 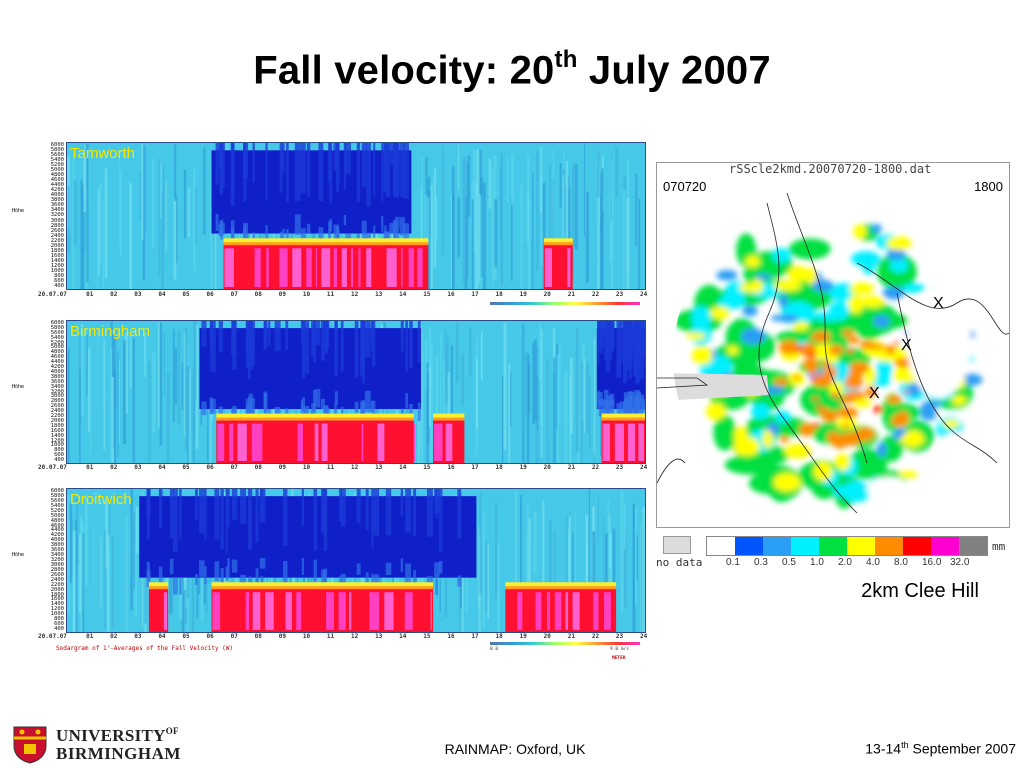 I want to click on y-tick-label: 5600, so click(x=57, y=332).